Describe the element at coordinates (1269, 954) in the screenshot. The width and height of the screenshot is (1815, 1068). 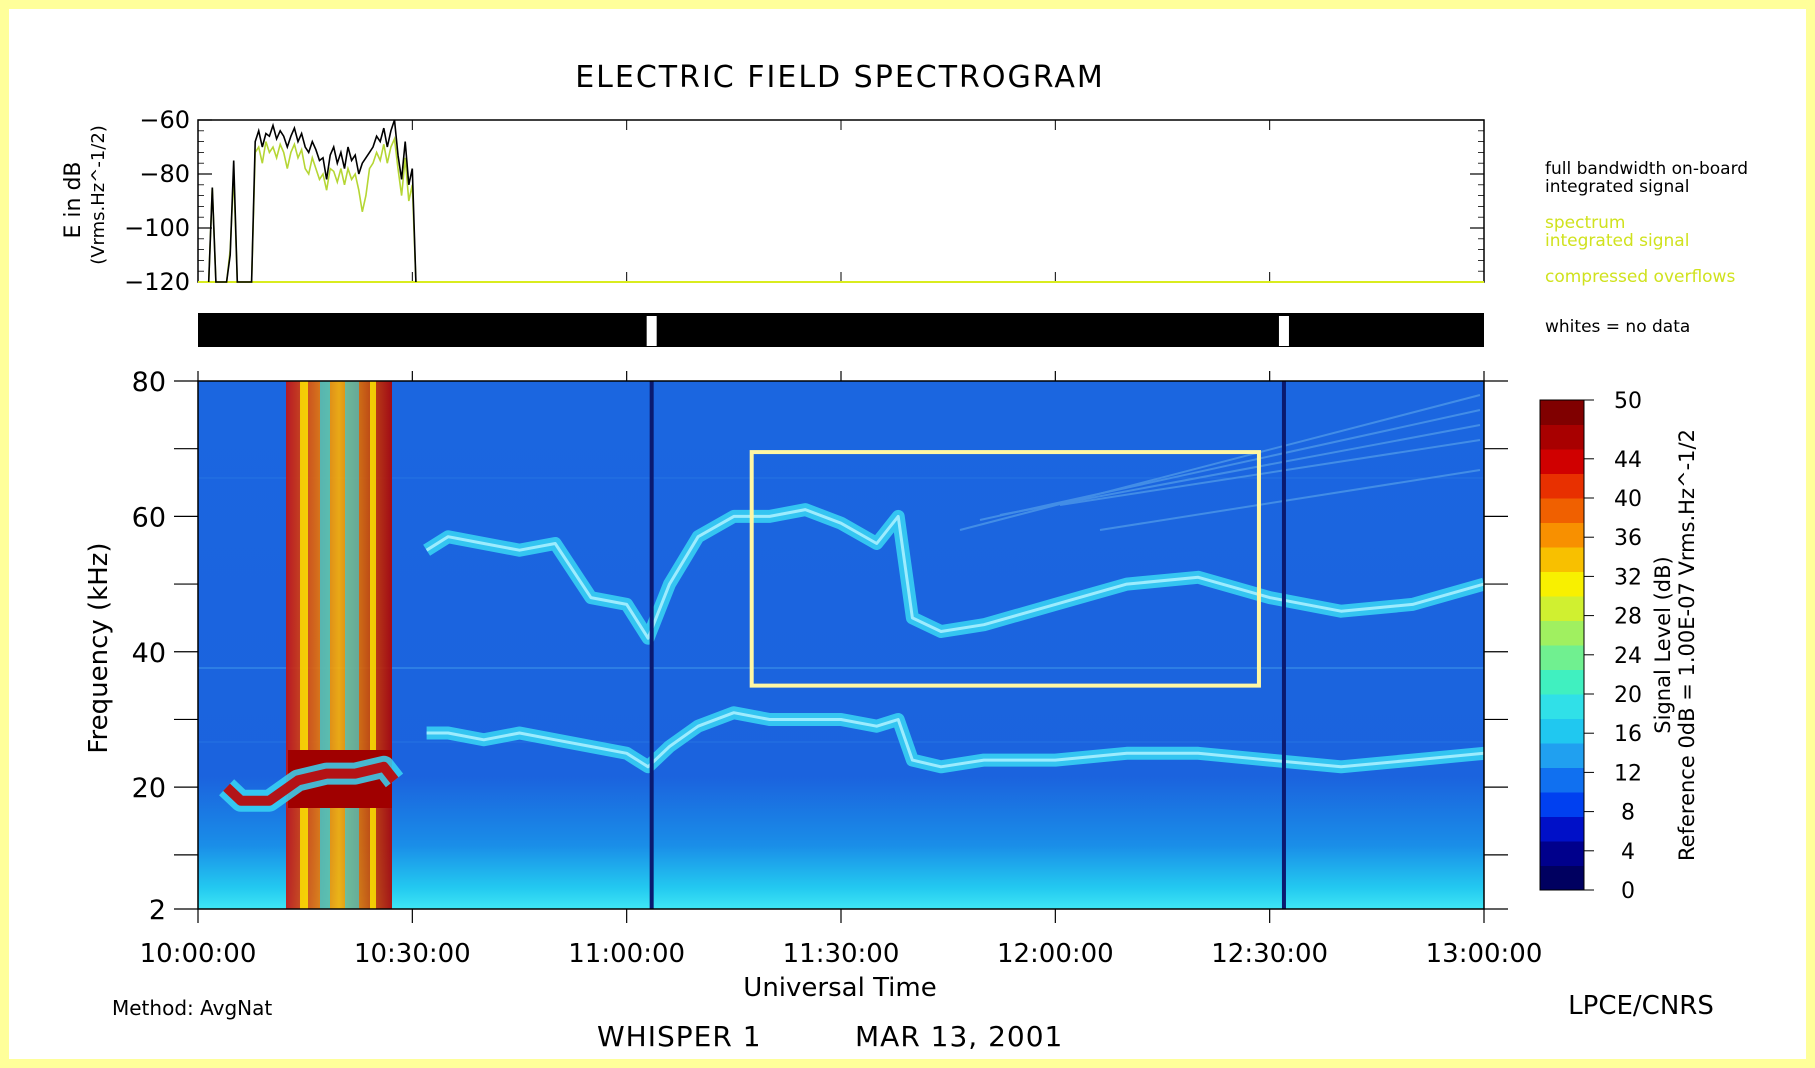
I see `spec-xtick-label: 12:30:00` at that location.